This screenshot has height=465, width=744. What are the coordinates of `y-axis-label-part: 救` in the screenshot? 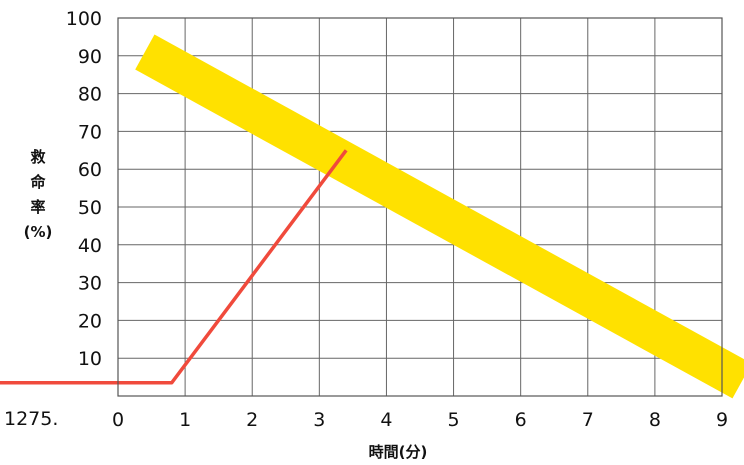 It's located at (37, 157).